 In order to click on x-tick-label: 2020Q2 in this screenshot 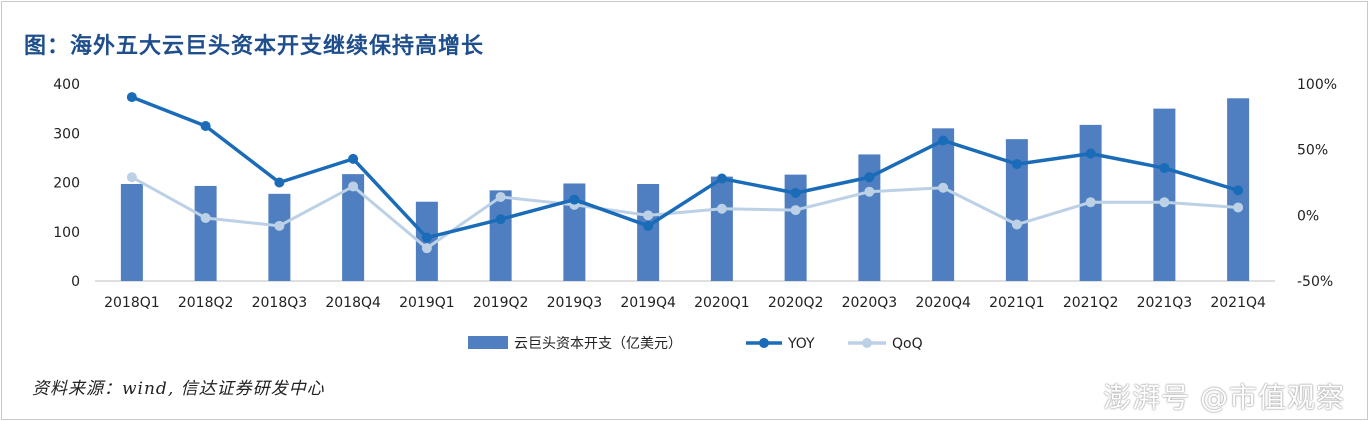, I will do `click(796, 303)`.